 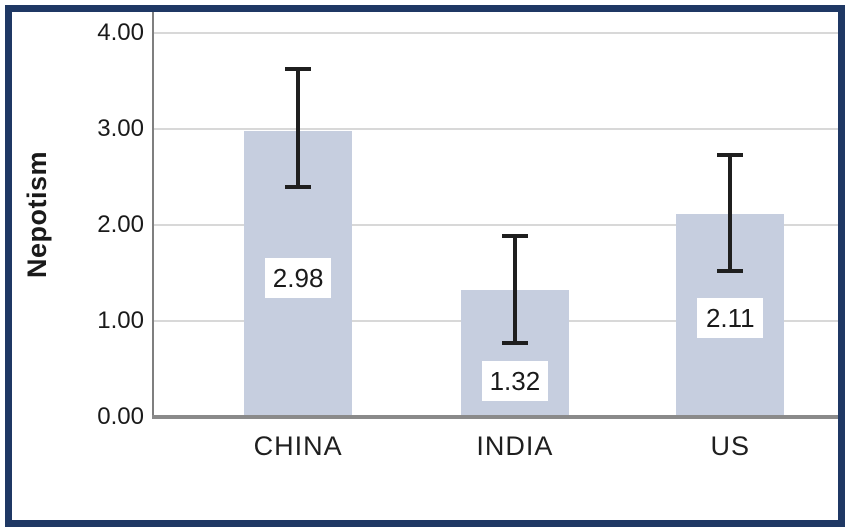 What do you see at coordinates (120, 224) in the screenshot?
I see `y-tick-label: 2.00` at bounding box center [120, 224].